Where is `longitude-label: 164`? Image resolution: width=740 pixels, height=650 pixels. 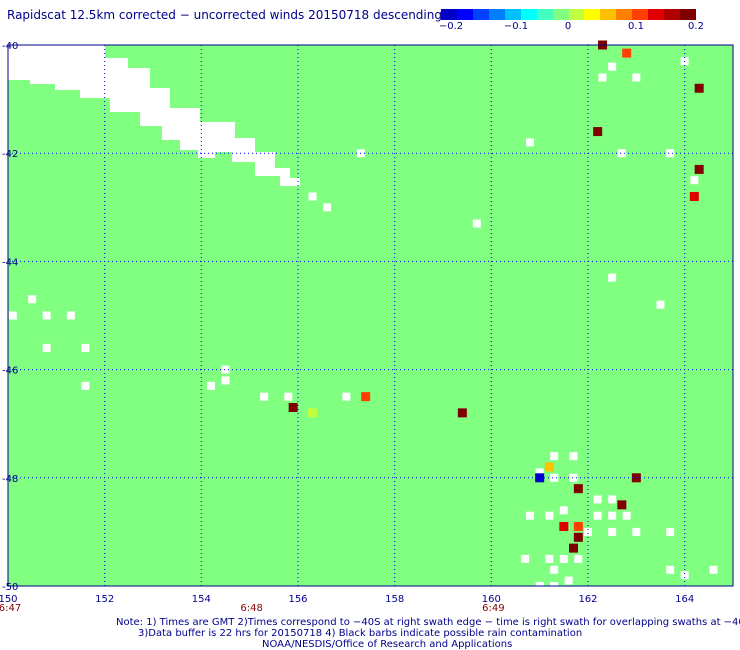
longitude-label: 164 is located at coordinates (684, 599).